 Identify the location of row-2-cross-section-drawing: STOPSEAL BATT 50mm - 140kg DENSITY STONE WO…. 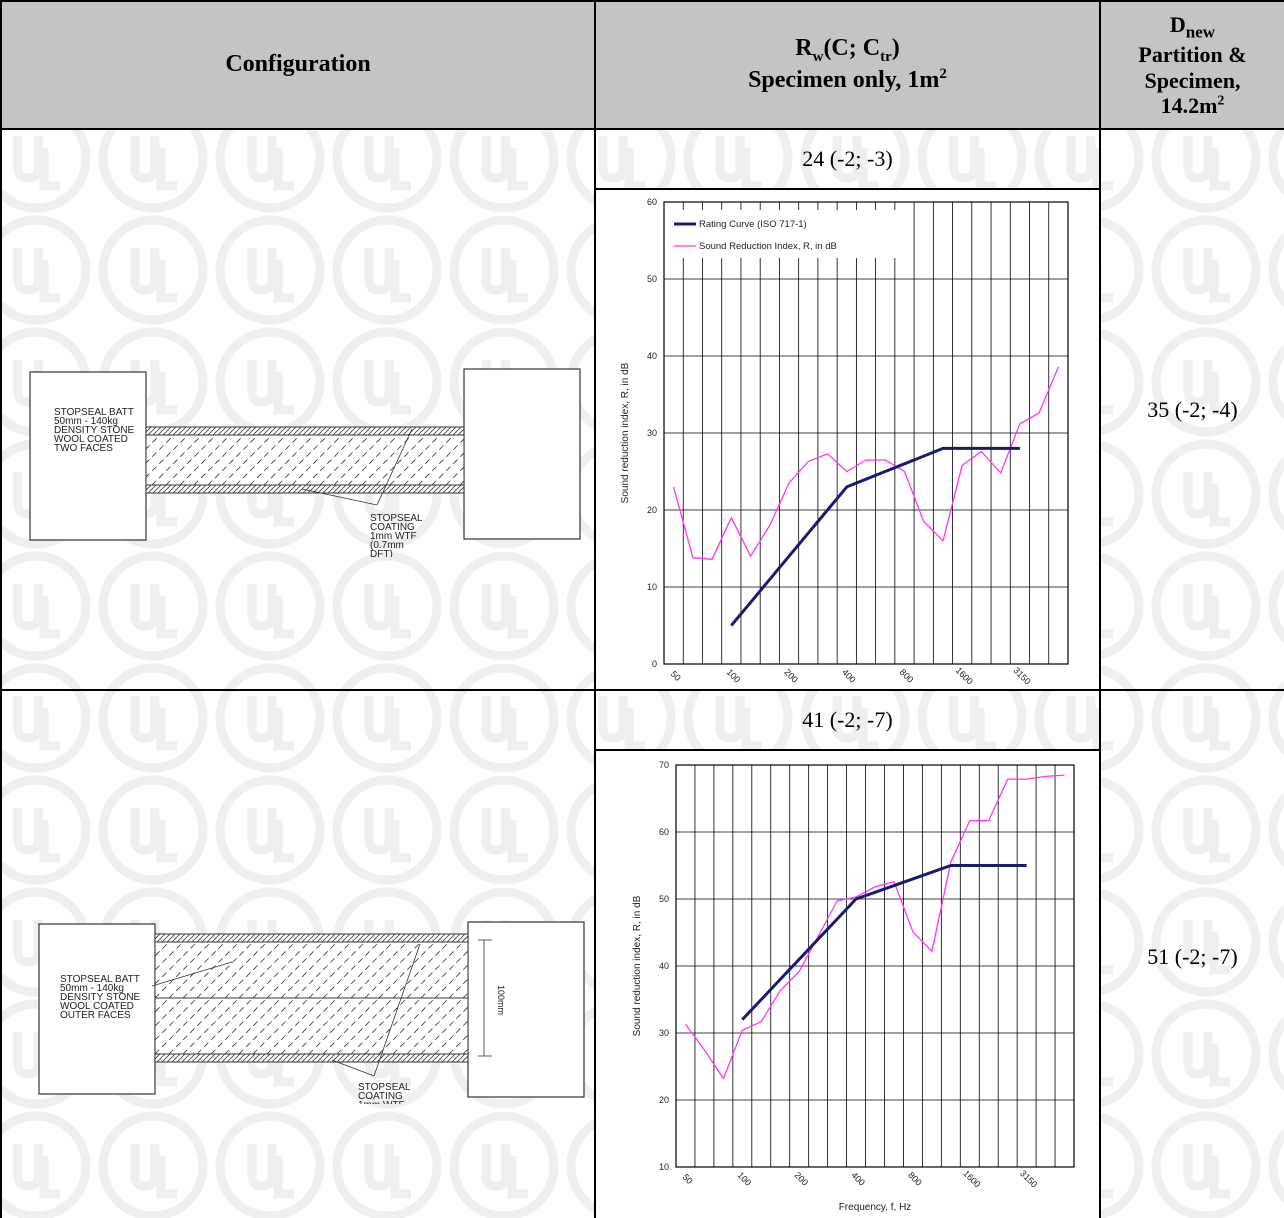
(311, 1025).